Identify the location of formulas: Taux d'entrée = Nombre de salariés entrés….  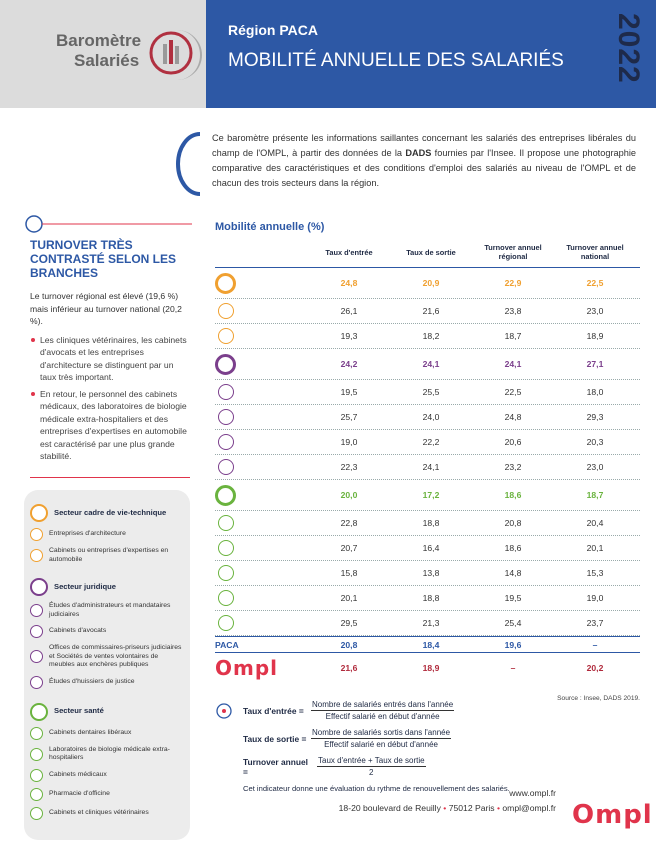
(430, 746).